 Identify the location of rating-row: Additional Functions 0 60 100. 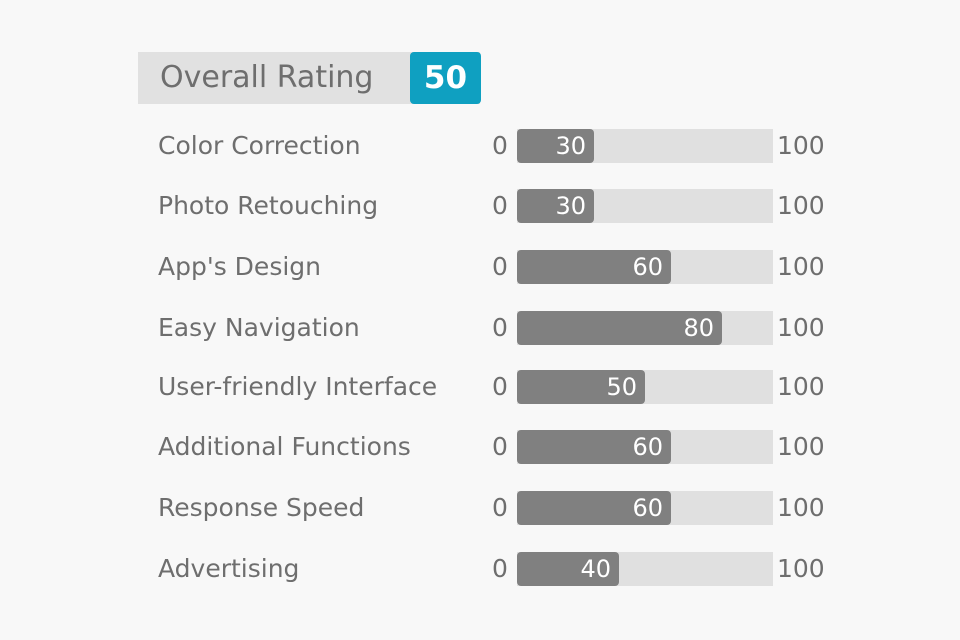
(480, 447).